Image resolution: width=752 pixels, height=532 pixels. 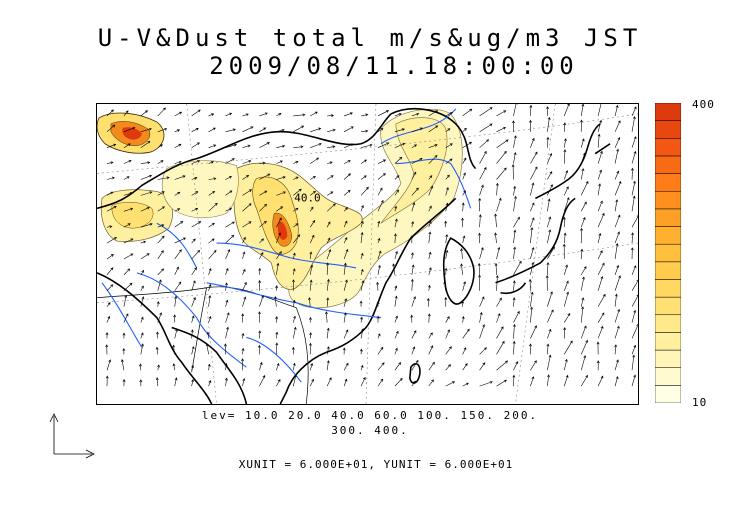 What do you see at coordinates (72, 436) in the screenshot?
I see `vector-reference-axes` at bounding box center [72, 436].